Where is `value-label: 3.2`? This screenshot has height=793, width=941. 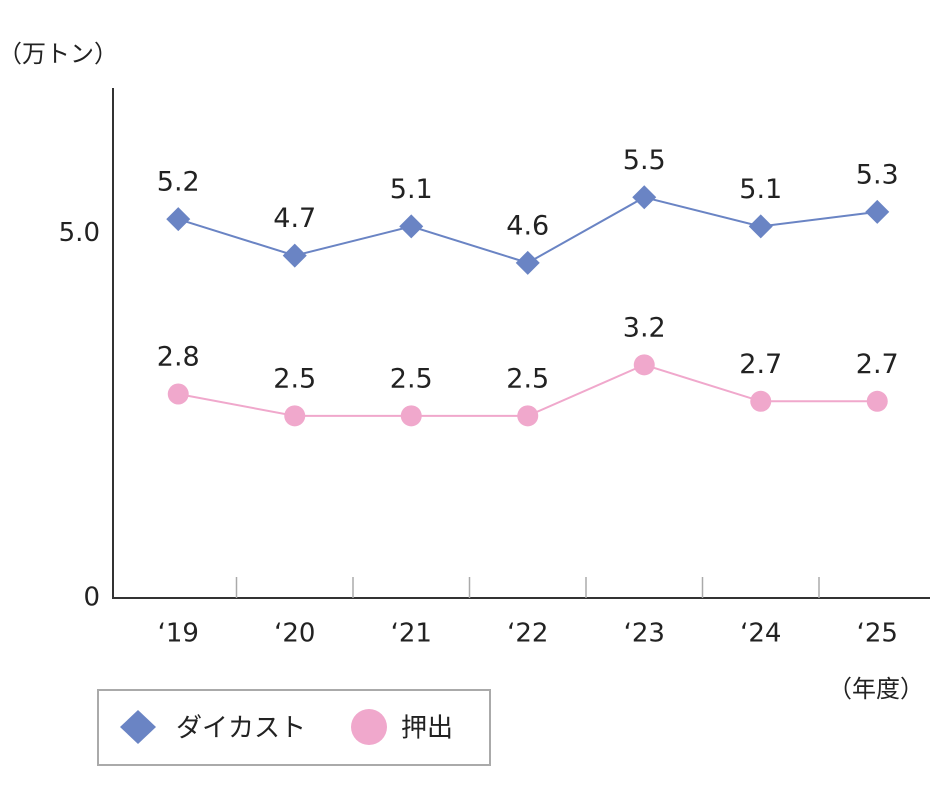
value-label: 3.2 is located at coordinates (644, 327).